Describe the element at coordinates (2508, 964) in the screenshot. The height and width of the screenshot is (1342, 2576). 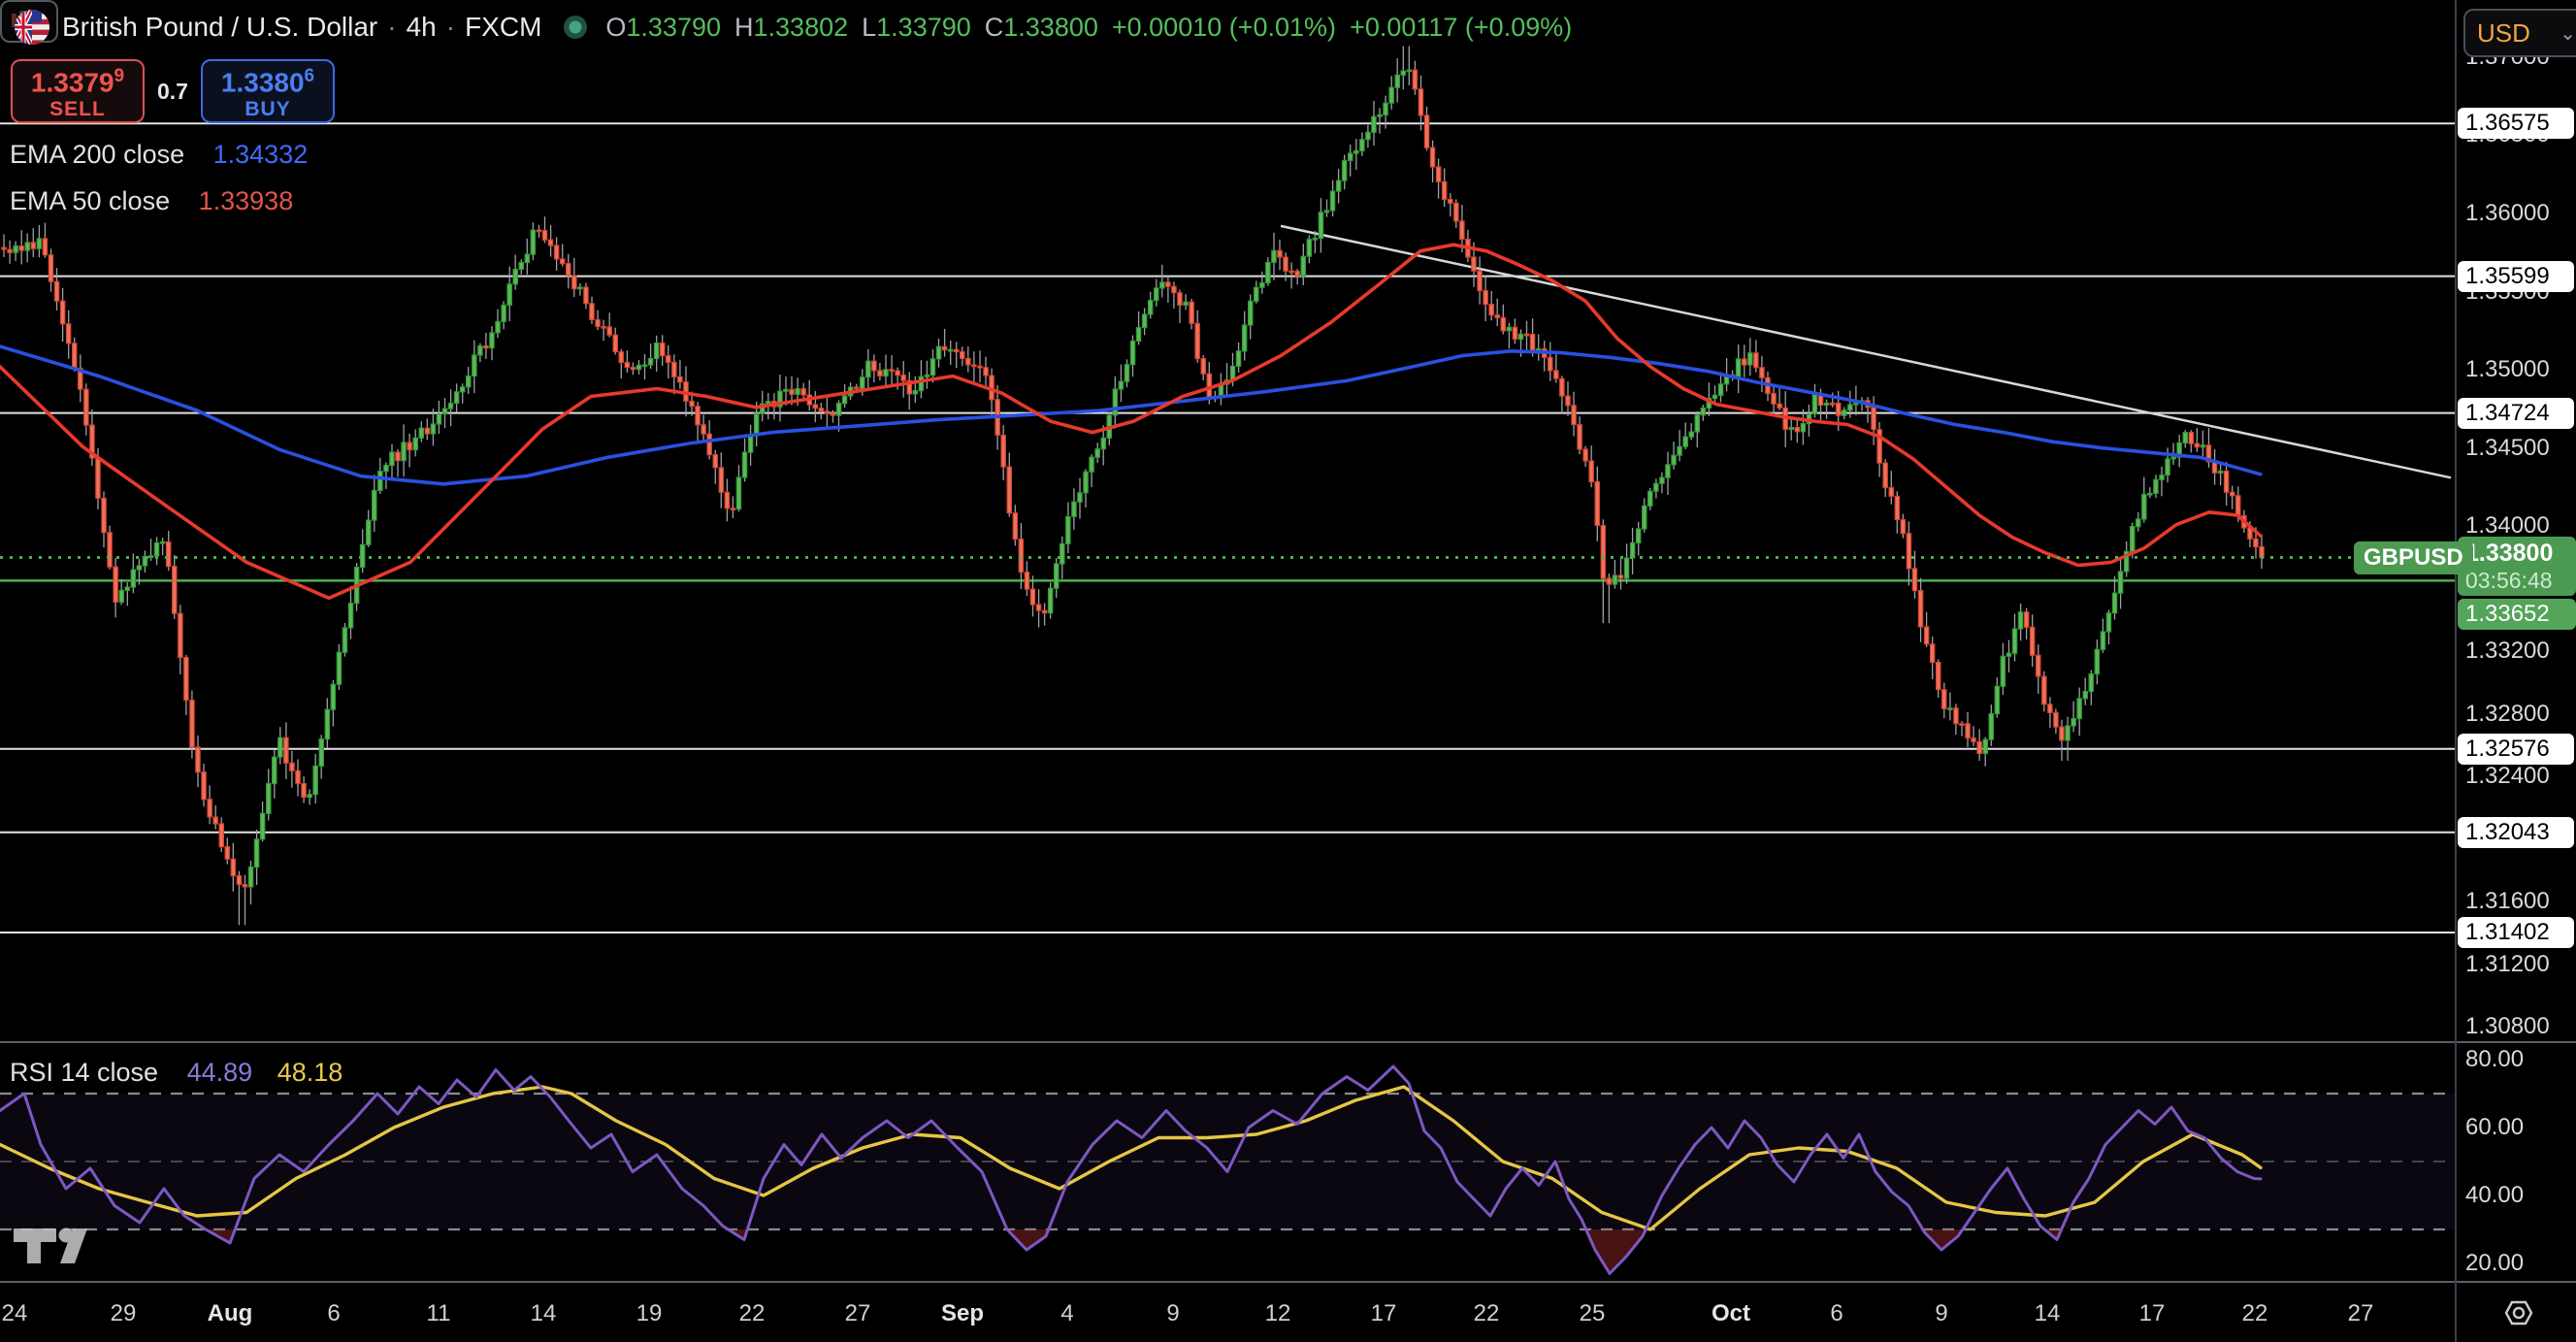
I see `price-tick: 1.31200` at that location.